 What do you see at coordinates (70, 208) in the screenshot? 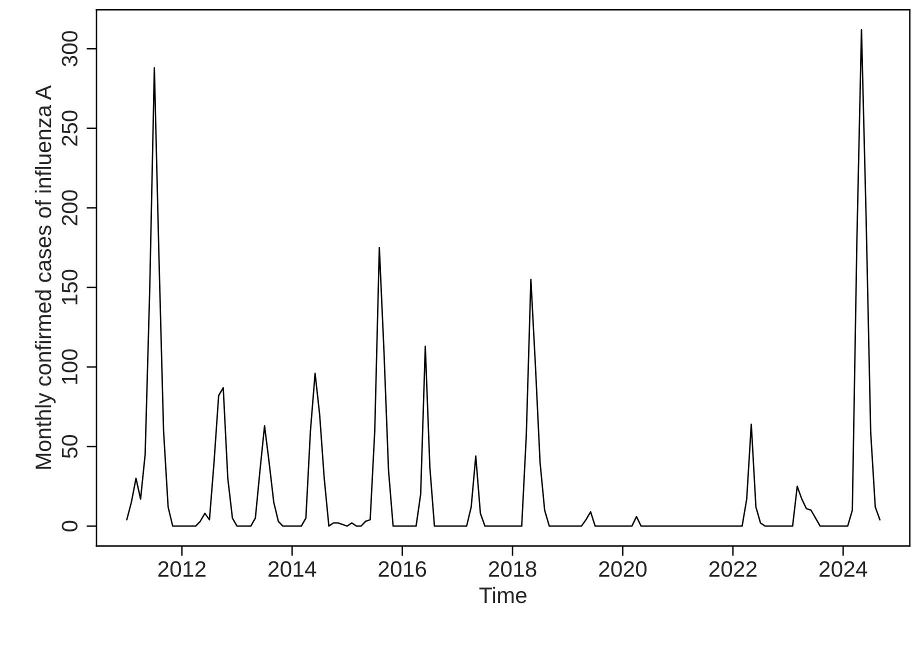
I see `y-tick-label: 200` at bounding box center [70, 208].